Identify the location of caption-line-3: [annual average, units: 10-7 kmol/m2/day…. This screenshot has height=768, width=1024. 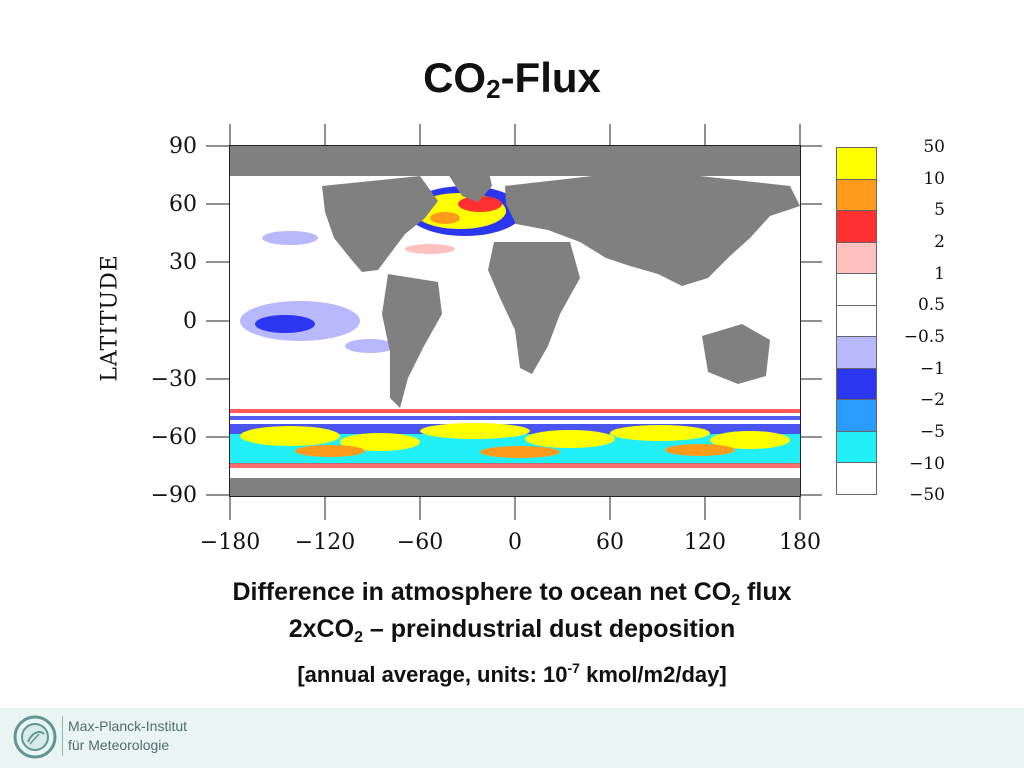
(512, 674).